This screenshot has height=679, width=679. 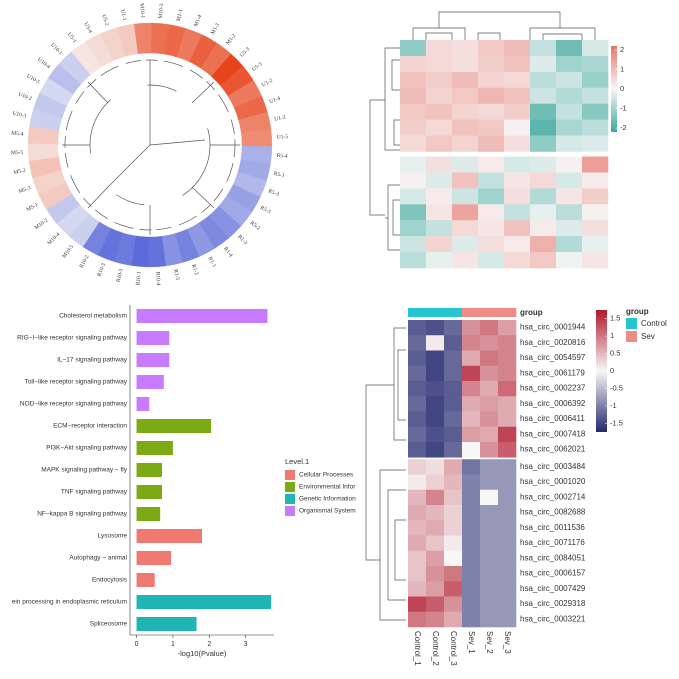 I want to click on row-label: hsa_circ_0084051, so click(x=553, y=557).